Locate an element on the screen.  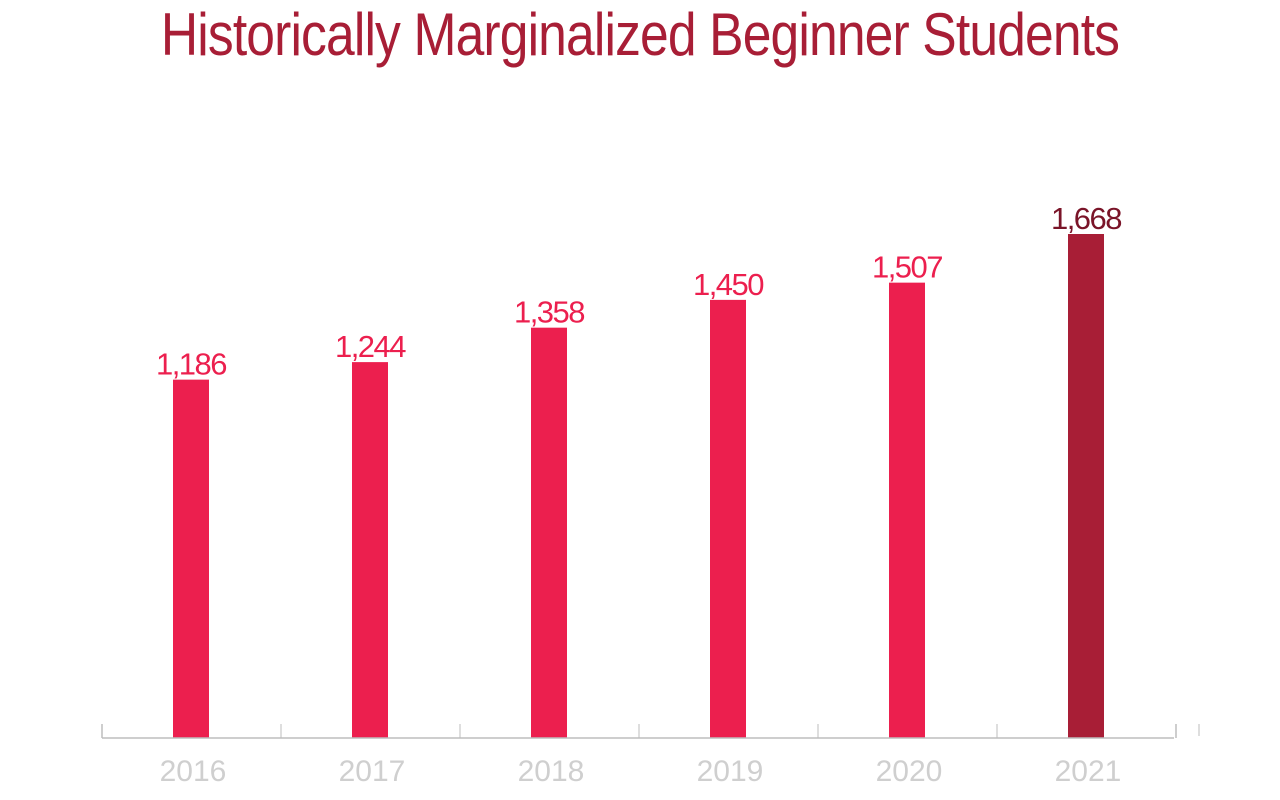
x-tick-label-2016: 2016 is located at coordinates (193, 771).